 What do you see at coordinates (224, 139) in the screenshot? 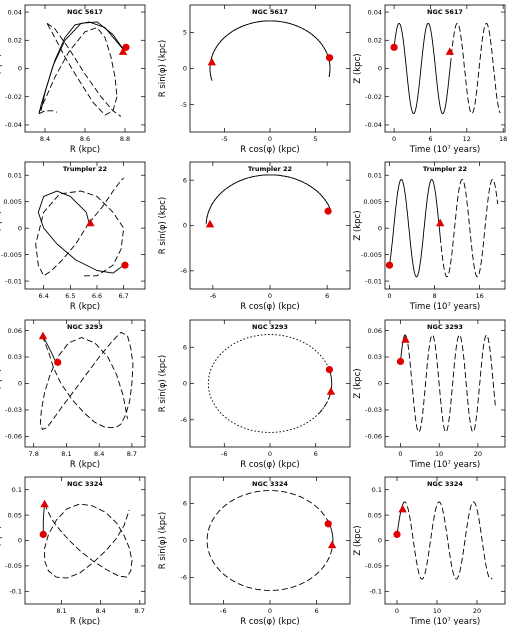
I see `x-tick-label: -5` at bounding box center [224, 139].